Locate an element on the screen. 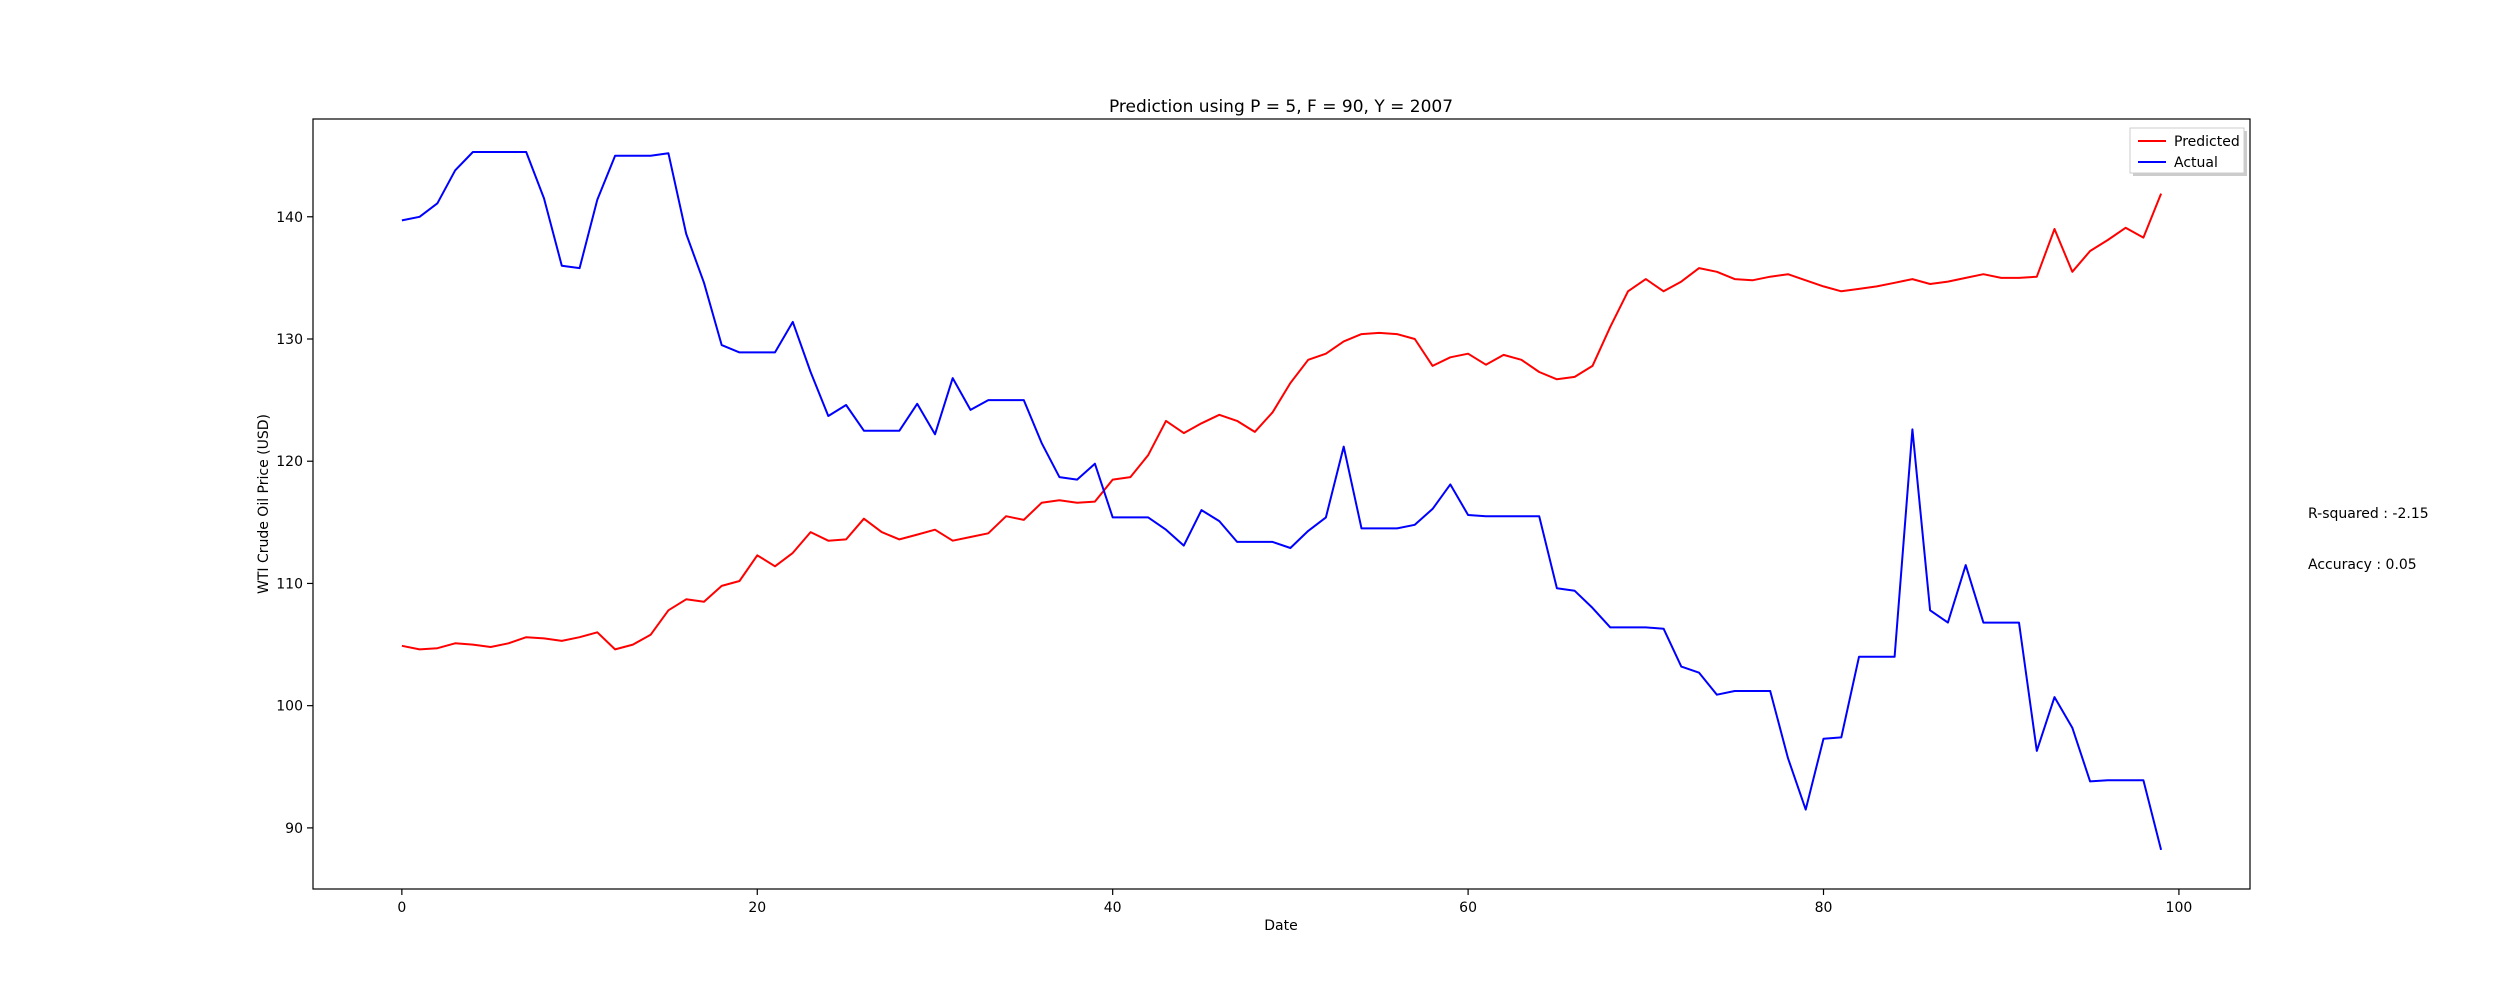  accuracy-text: Accuracy : 0.05 is located at coordinates (2362, 565).